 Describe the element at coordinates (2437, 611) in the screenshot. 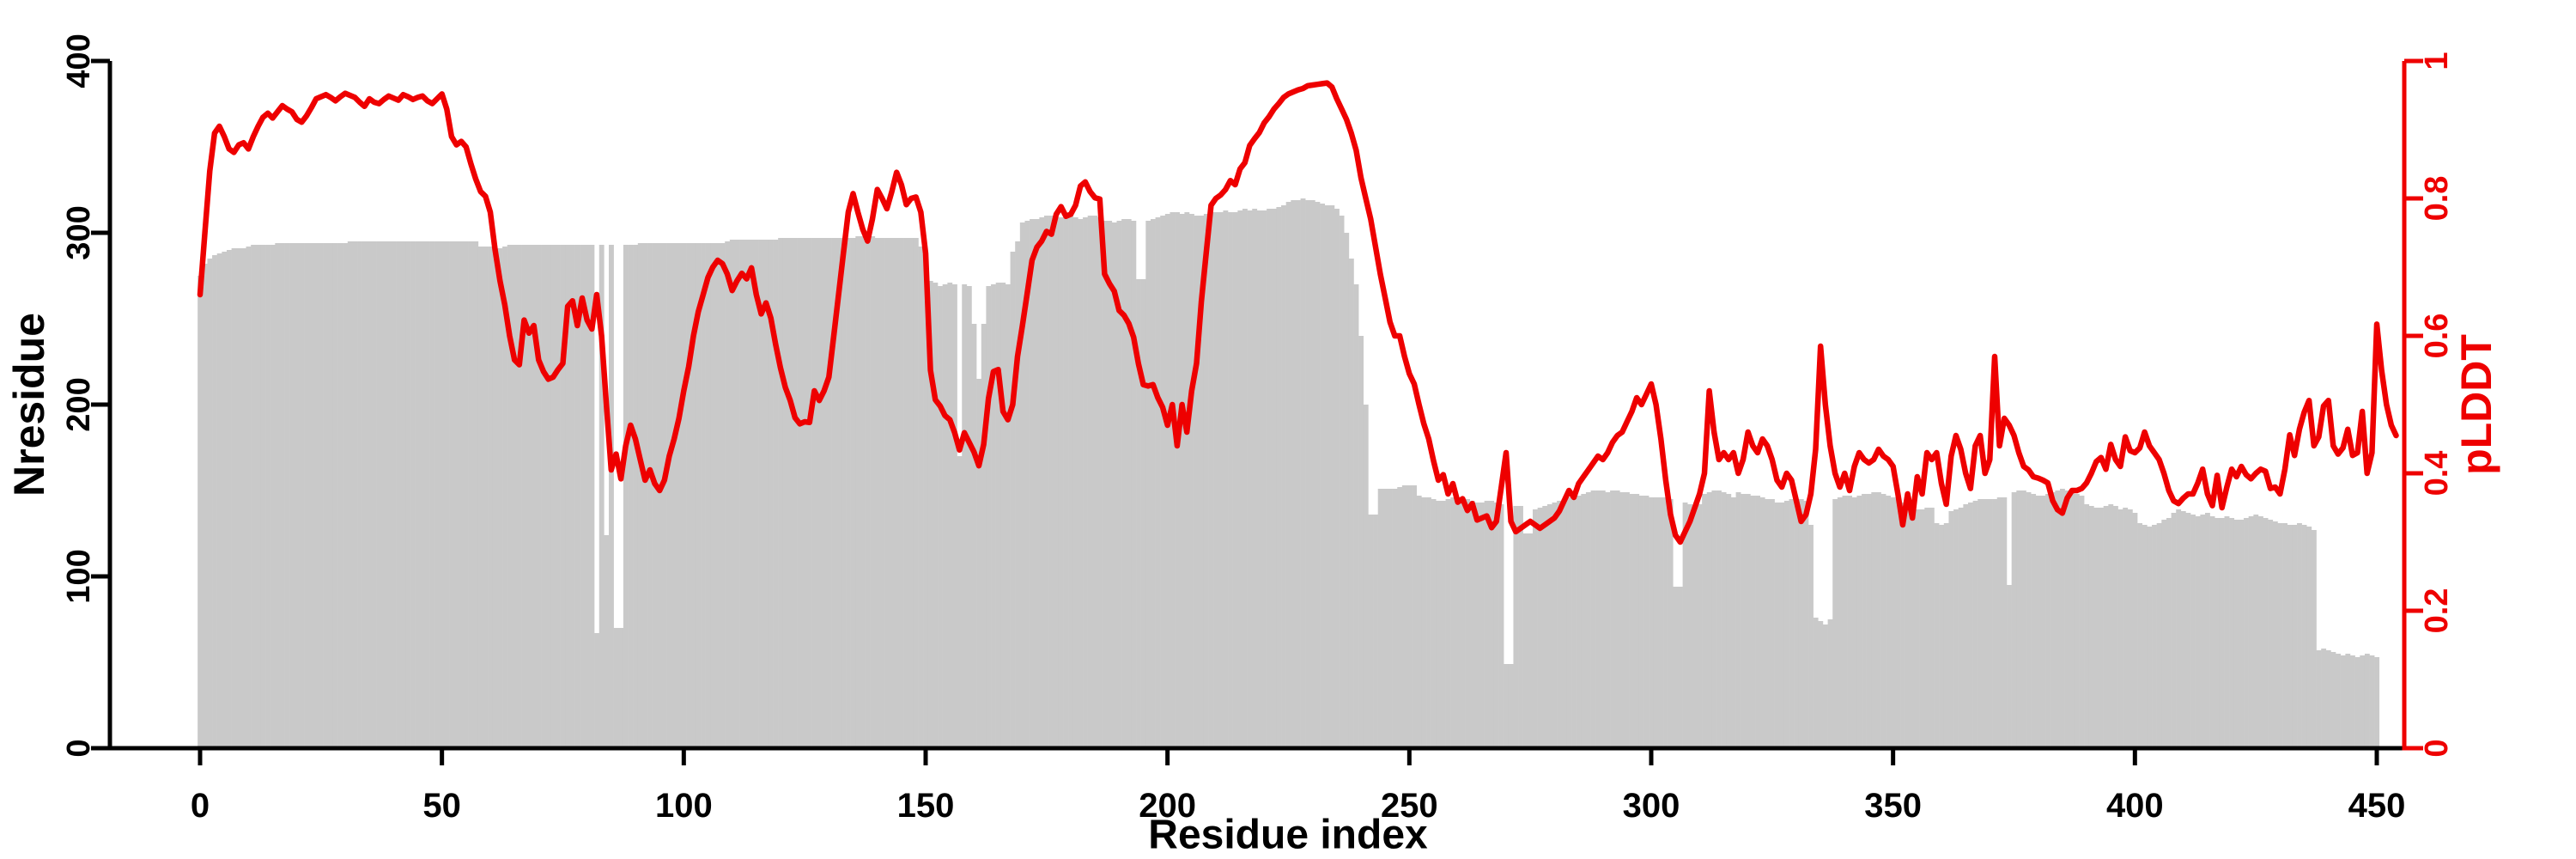

I see `y-right-tick-label: 0.2` at that location.